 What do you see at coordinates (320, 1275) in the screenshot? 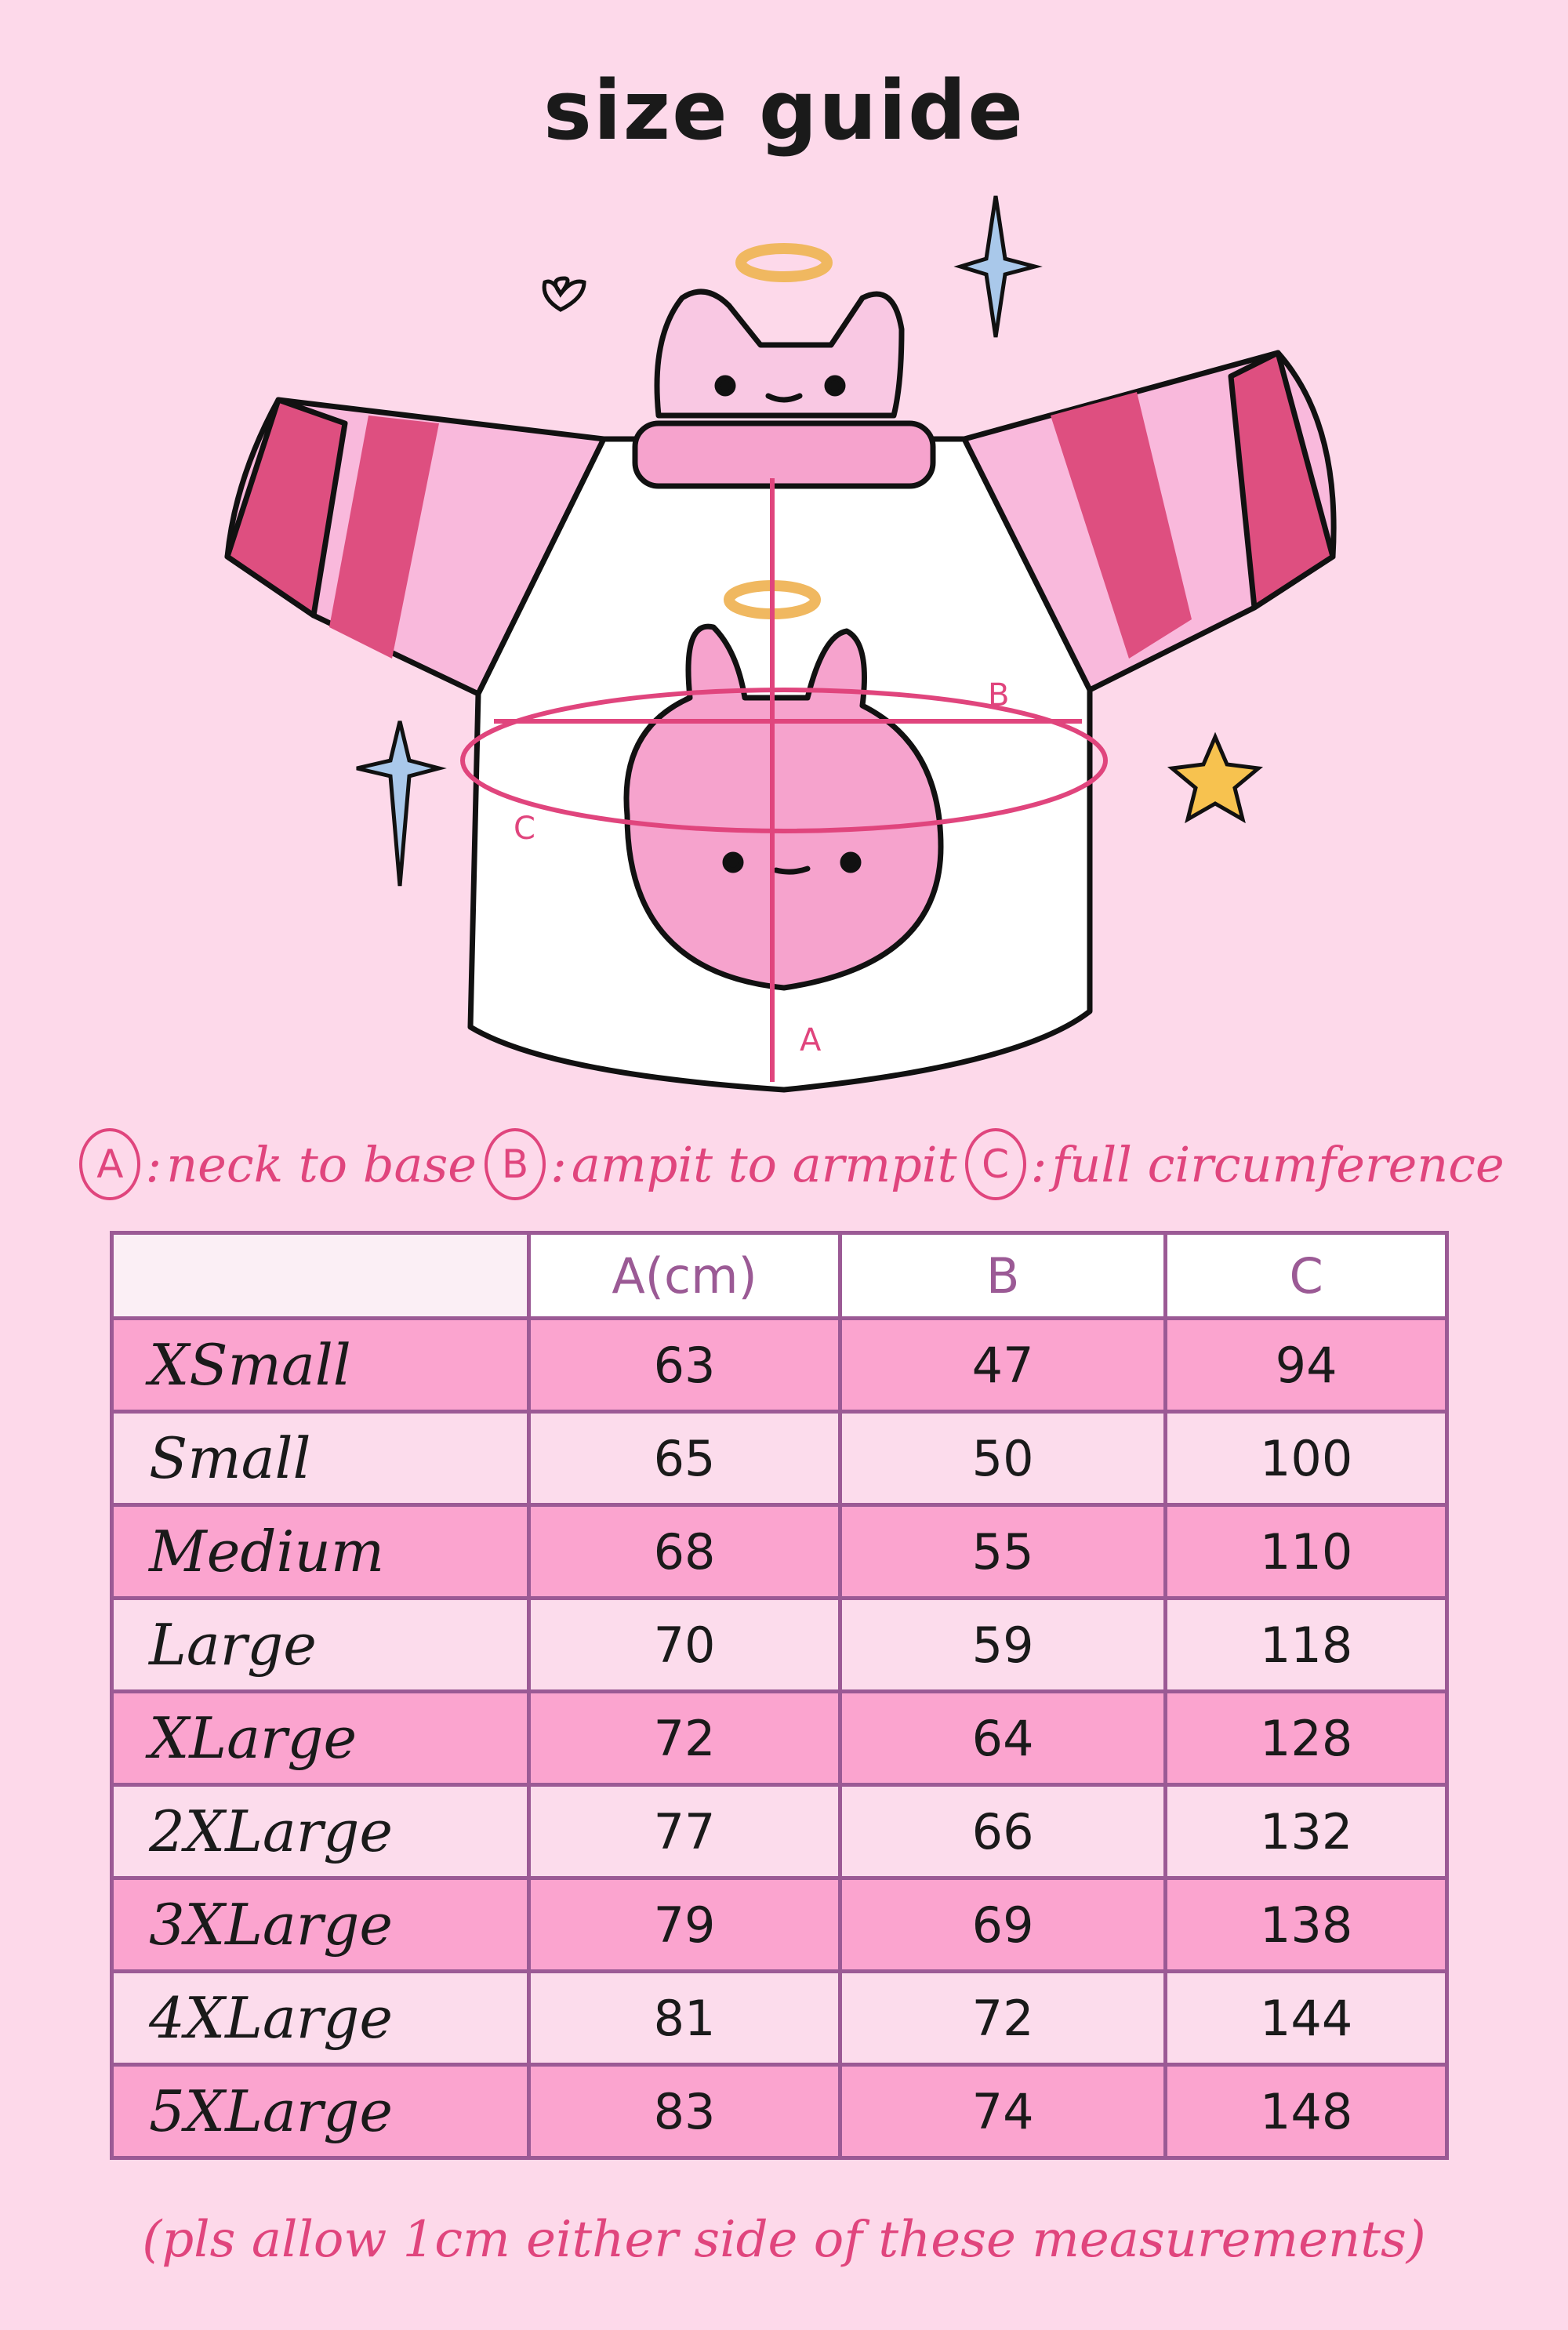
I see `header-size` at bounding box center [320, 1275].